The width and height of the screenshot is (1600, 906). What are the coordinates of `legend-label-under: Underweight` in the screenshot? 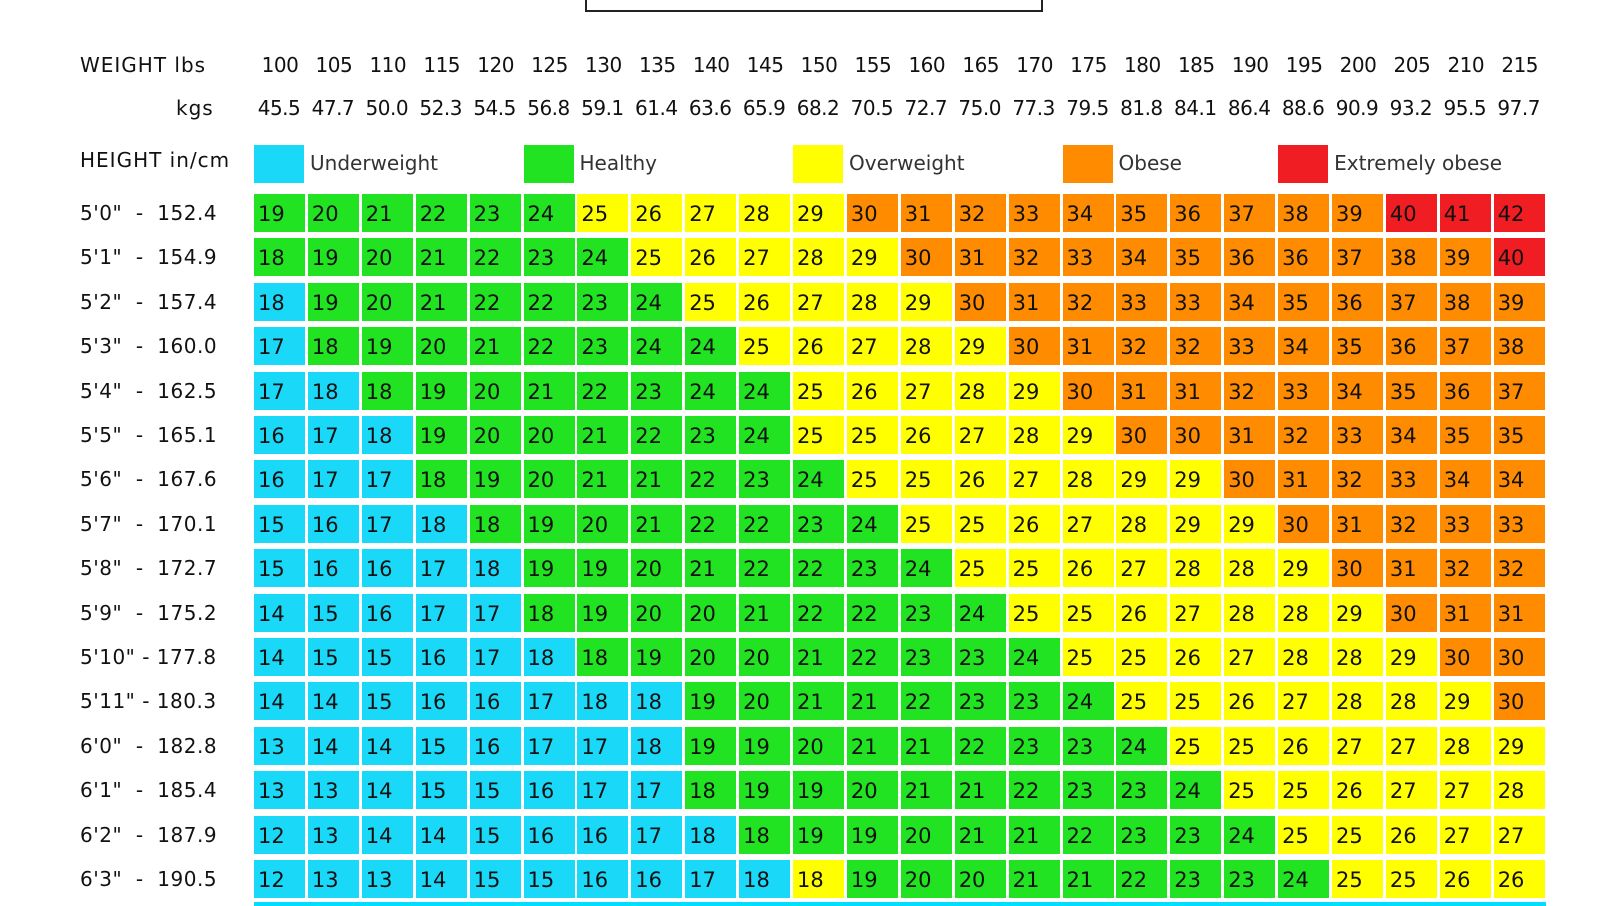 It's located at (374, 163).